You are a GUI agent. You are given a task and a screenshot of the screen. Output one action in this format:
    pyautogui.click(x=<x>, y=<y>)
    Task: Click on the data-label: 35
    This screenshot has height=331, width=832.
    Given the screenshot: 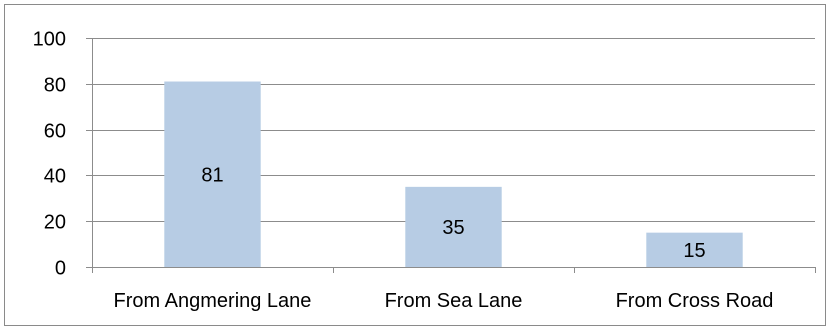 What is the action you would take?
    pyautogui.click(x=453, y=228)
    